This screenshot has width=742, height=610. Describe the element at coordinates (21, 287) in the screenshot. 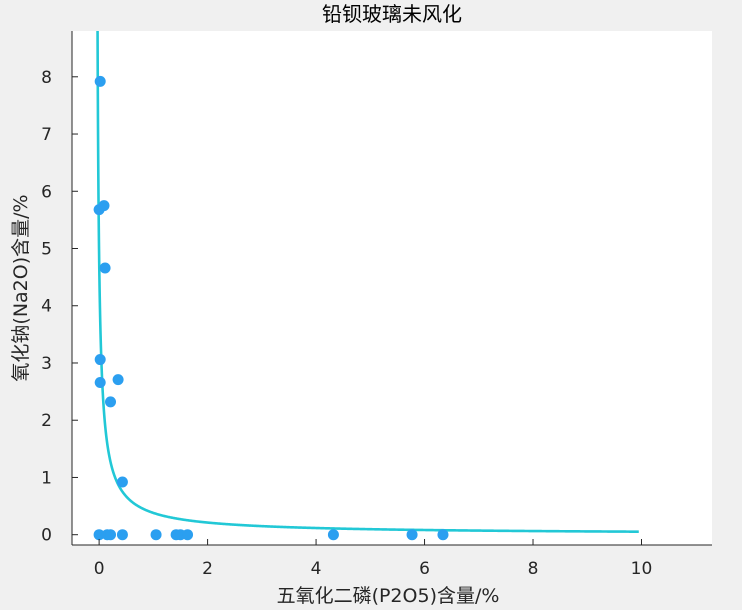

I see `y-axis-label: 氧化钠(Na2O)含量/%` at that location.